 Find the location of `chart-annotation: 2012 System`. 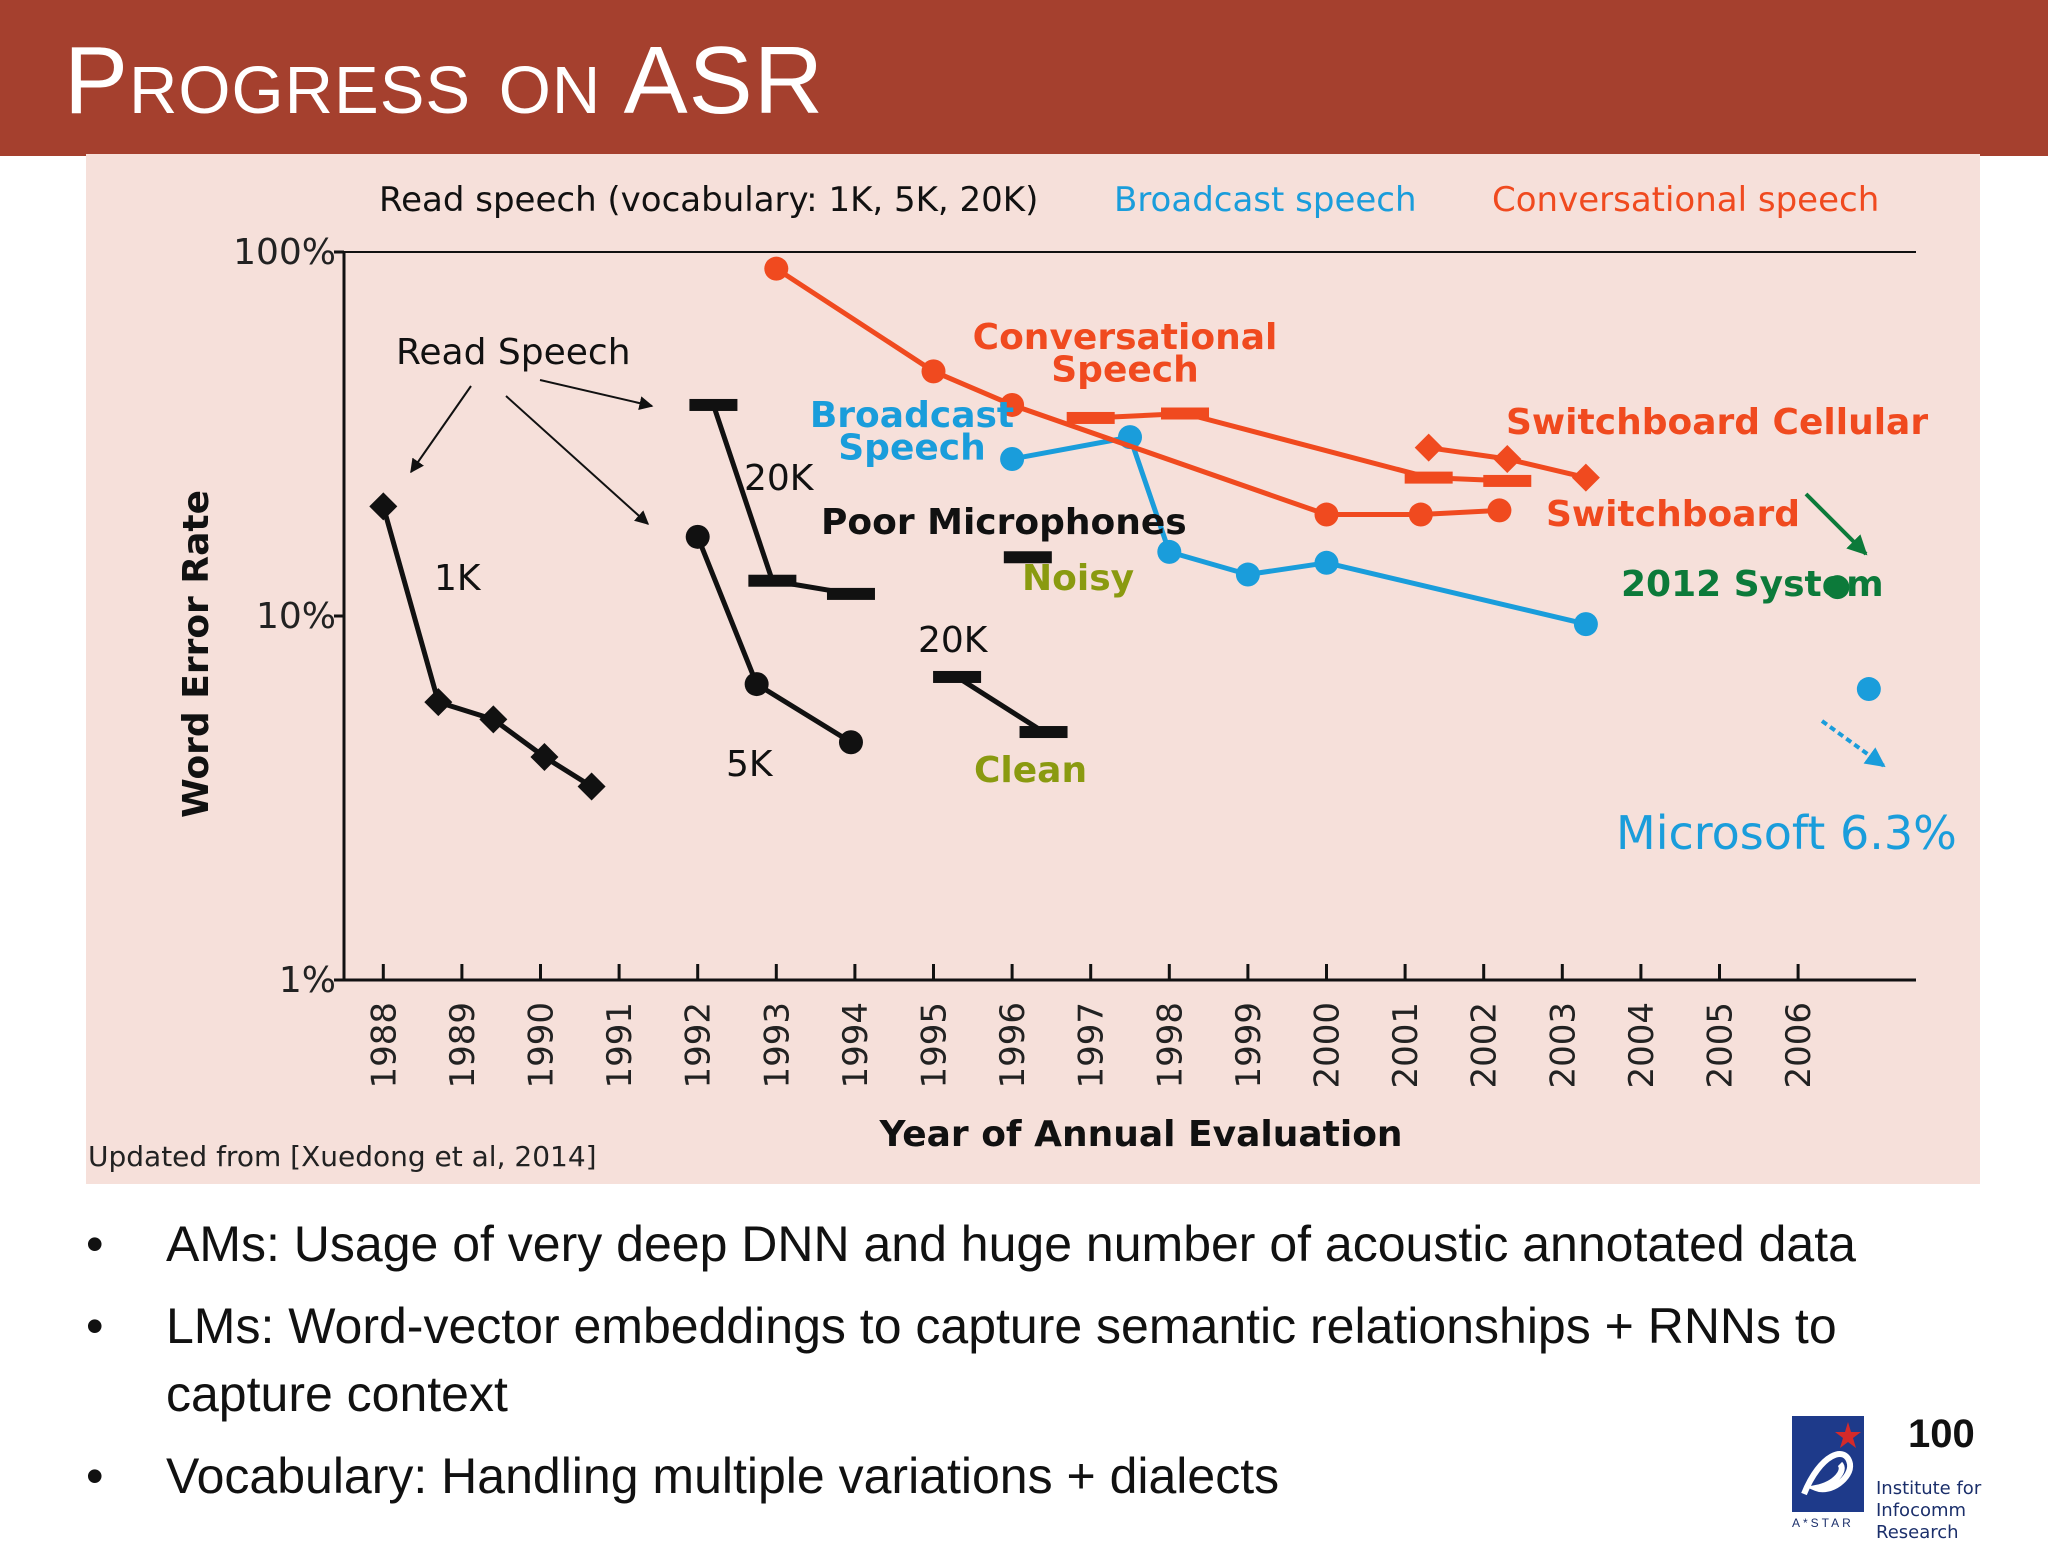

chart-annotation: 2012 System is located at coordinates (1752, 584).